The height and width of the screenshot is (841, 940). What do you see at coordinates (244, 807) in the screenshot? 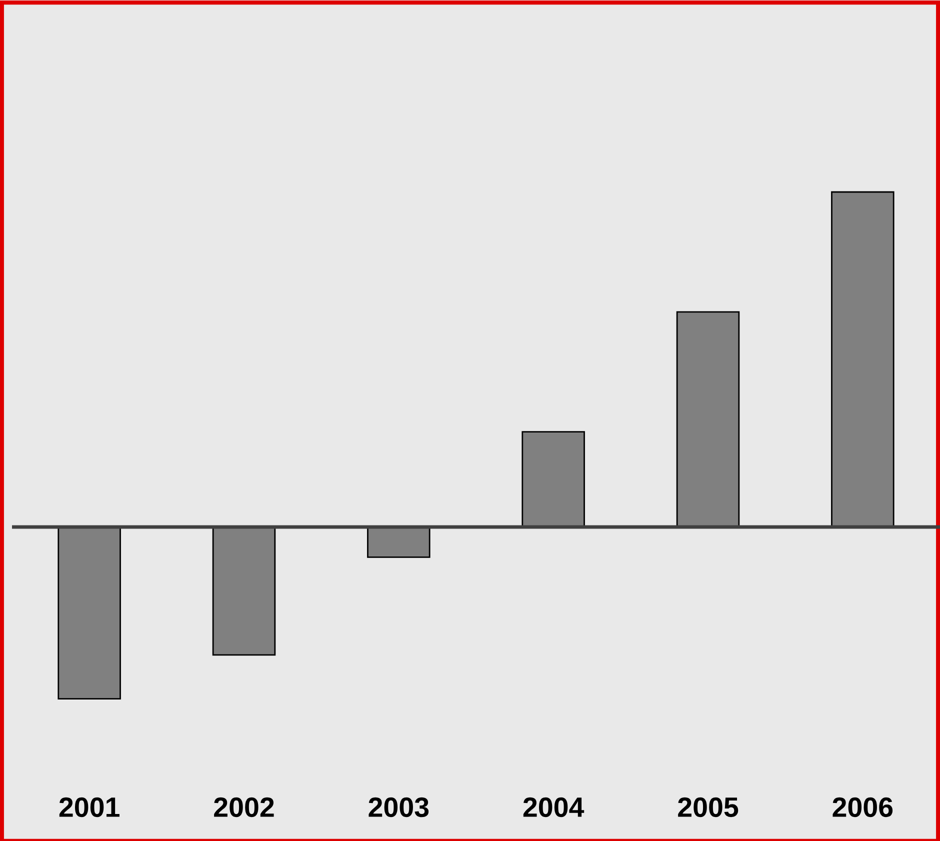
I see `x-tick-label: 2002` at bounding box center [244, 807].